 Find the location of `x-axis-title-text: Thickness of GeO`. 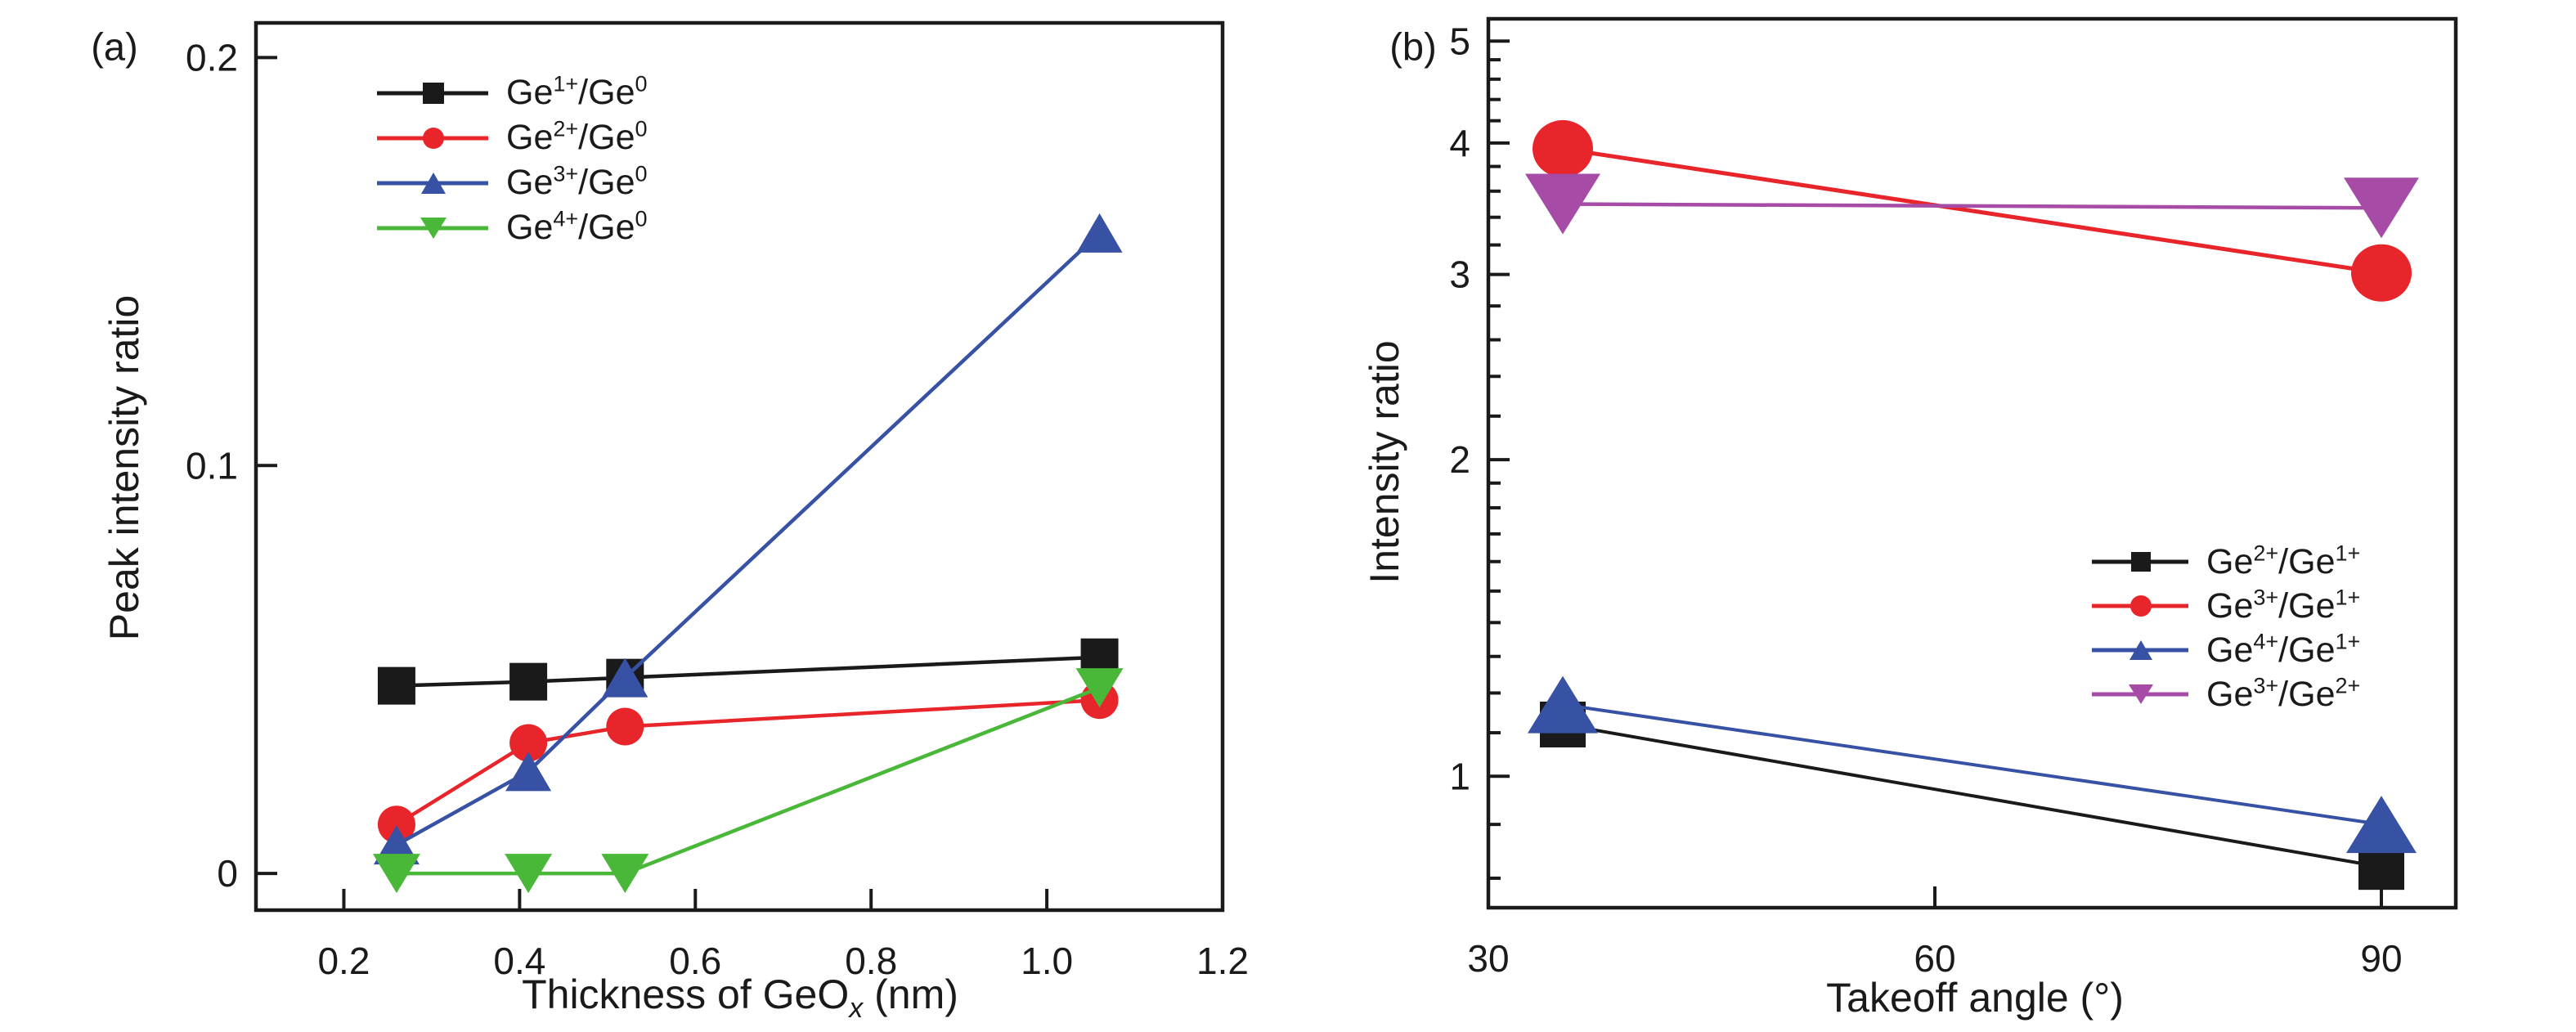

x-axis-title-text: Thickness of GeO is located at coordinates (686, 994).